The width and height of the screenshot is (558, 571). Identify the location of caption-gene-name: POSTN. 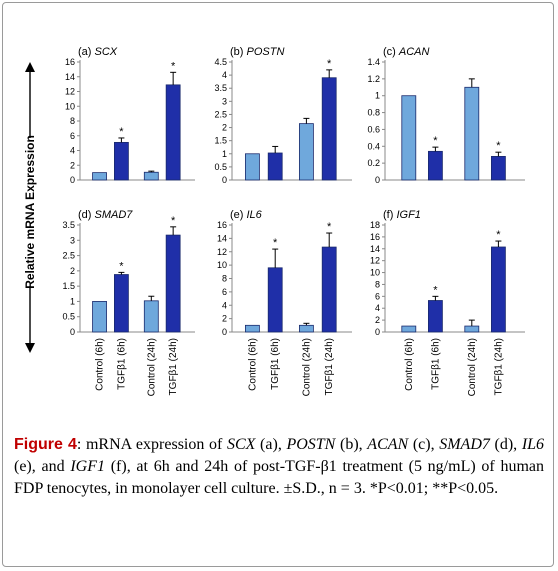
(311, 444).